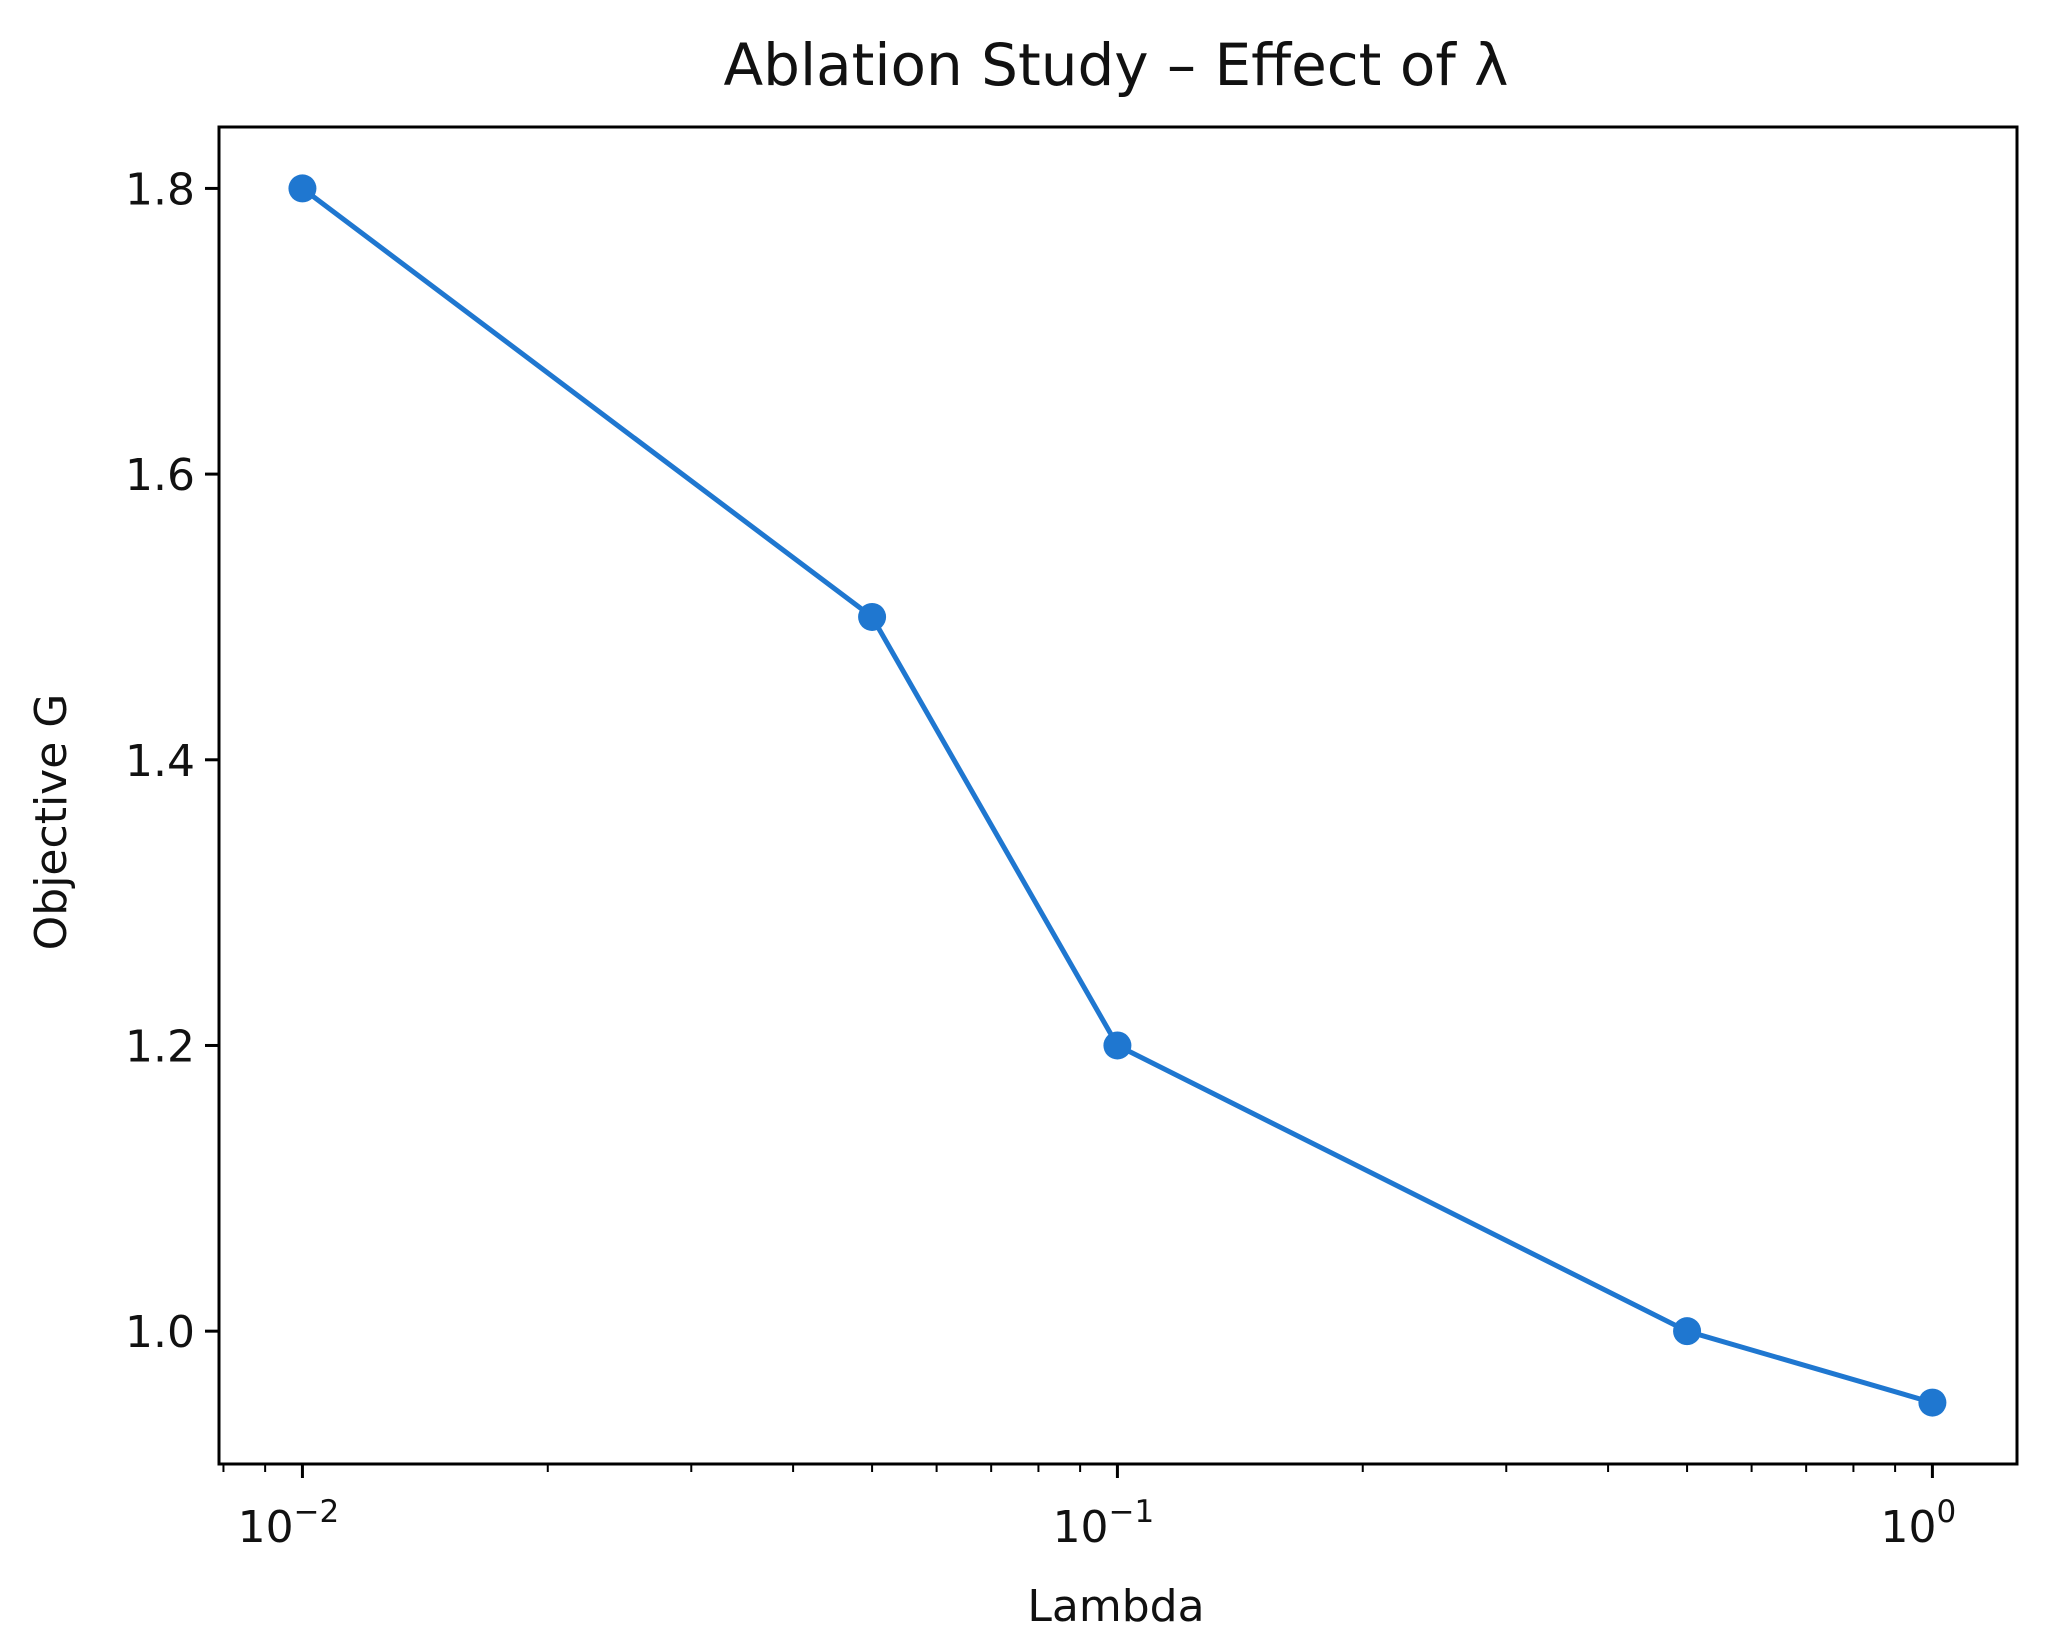  I want to click on x-tick-label-exponent: 0, so click(1947, 1512).